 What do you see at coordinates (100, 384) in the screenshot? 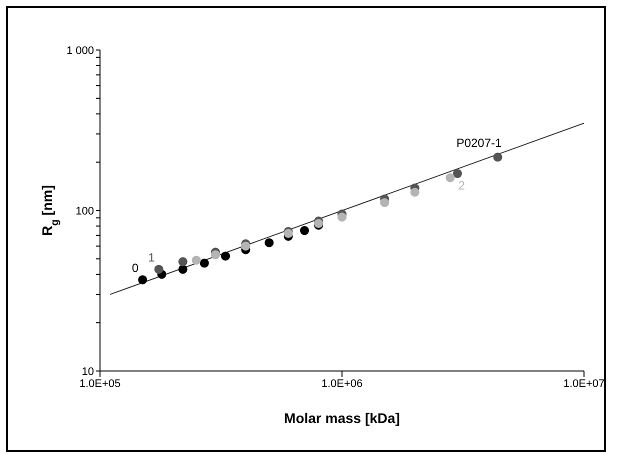
I see `x-tick-label: 1.0E+05` at bounding box center [100, 384].